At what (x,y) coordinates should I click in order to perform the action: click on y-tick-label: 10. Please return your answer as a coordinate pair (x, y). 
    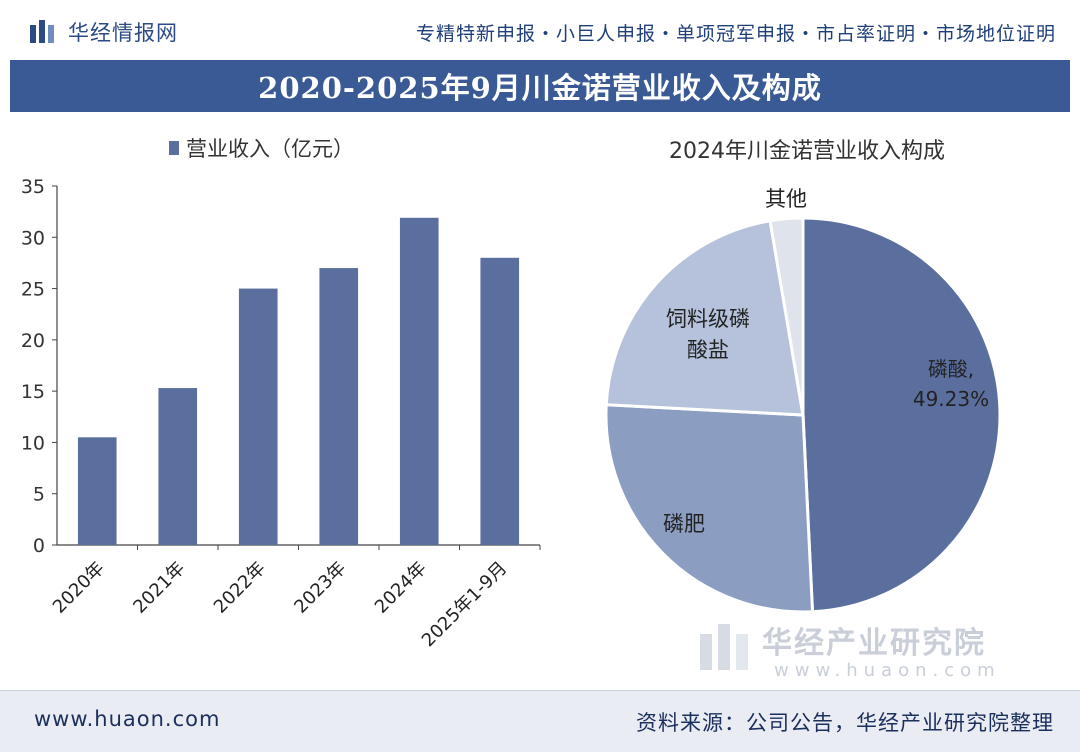
    Looking at the image, I should click on (33, 443).